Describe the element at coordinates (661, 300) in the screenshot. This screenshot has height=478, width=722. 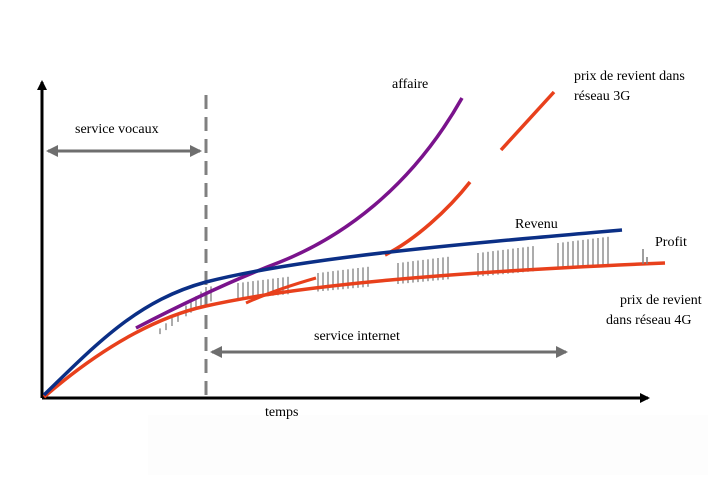
I see `label-cost-4g-line-1: prix de revient` at that location.